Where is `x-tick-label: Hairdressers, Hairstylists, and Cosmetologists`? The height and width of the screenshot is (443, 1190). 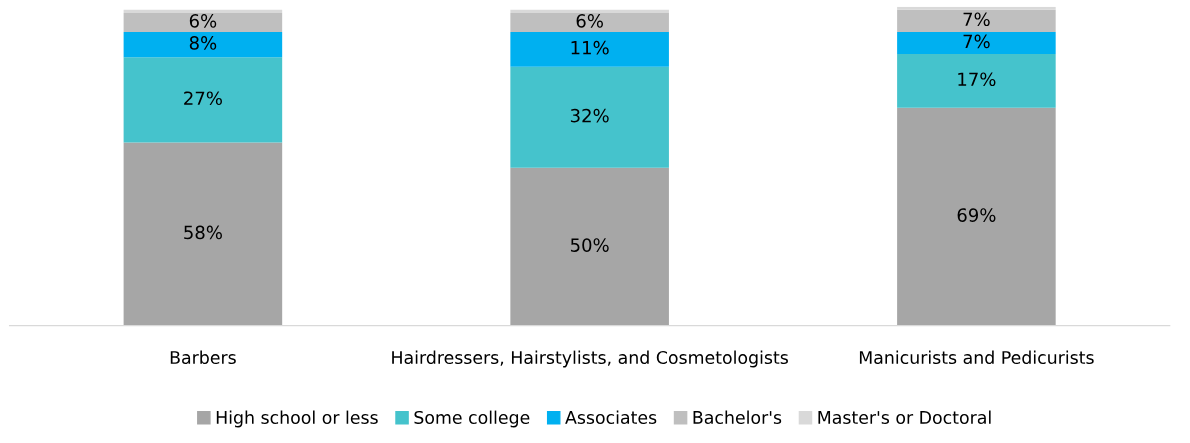 x-tick-label: Hairdressers, Hairstylists, and Cosmetologists is located at coordinates (590, 359).